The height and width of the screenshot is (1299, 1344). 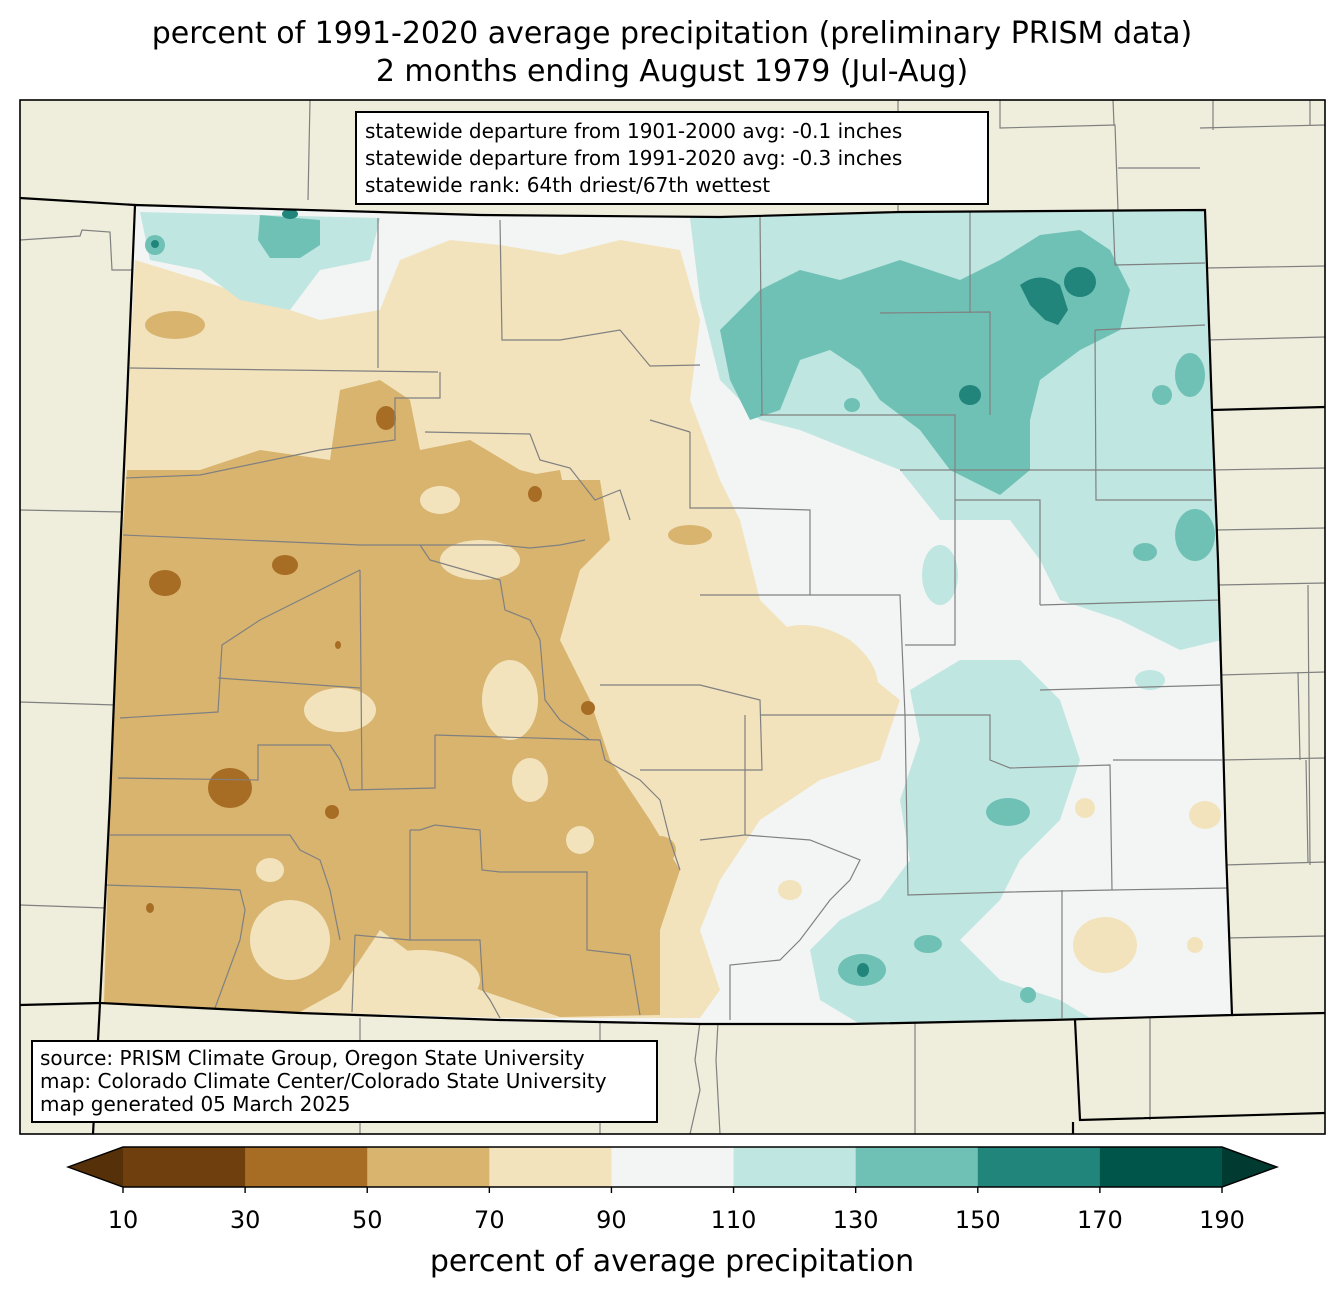 I want to click on colorbar-tick-label: 130, so click(x=855, y=1220).